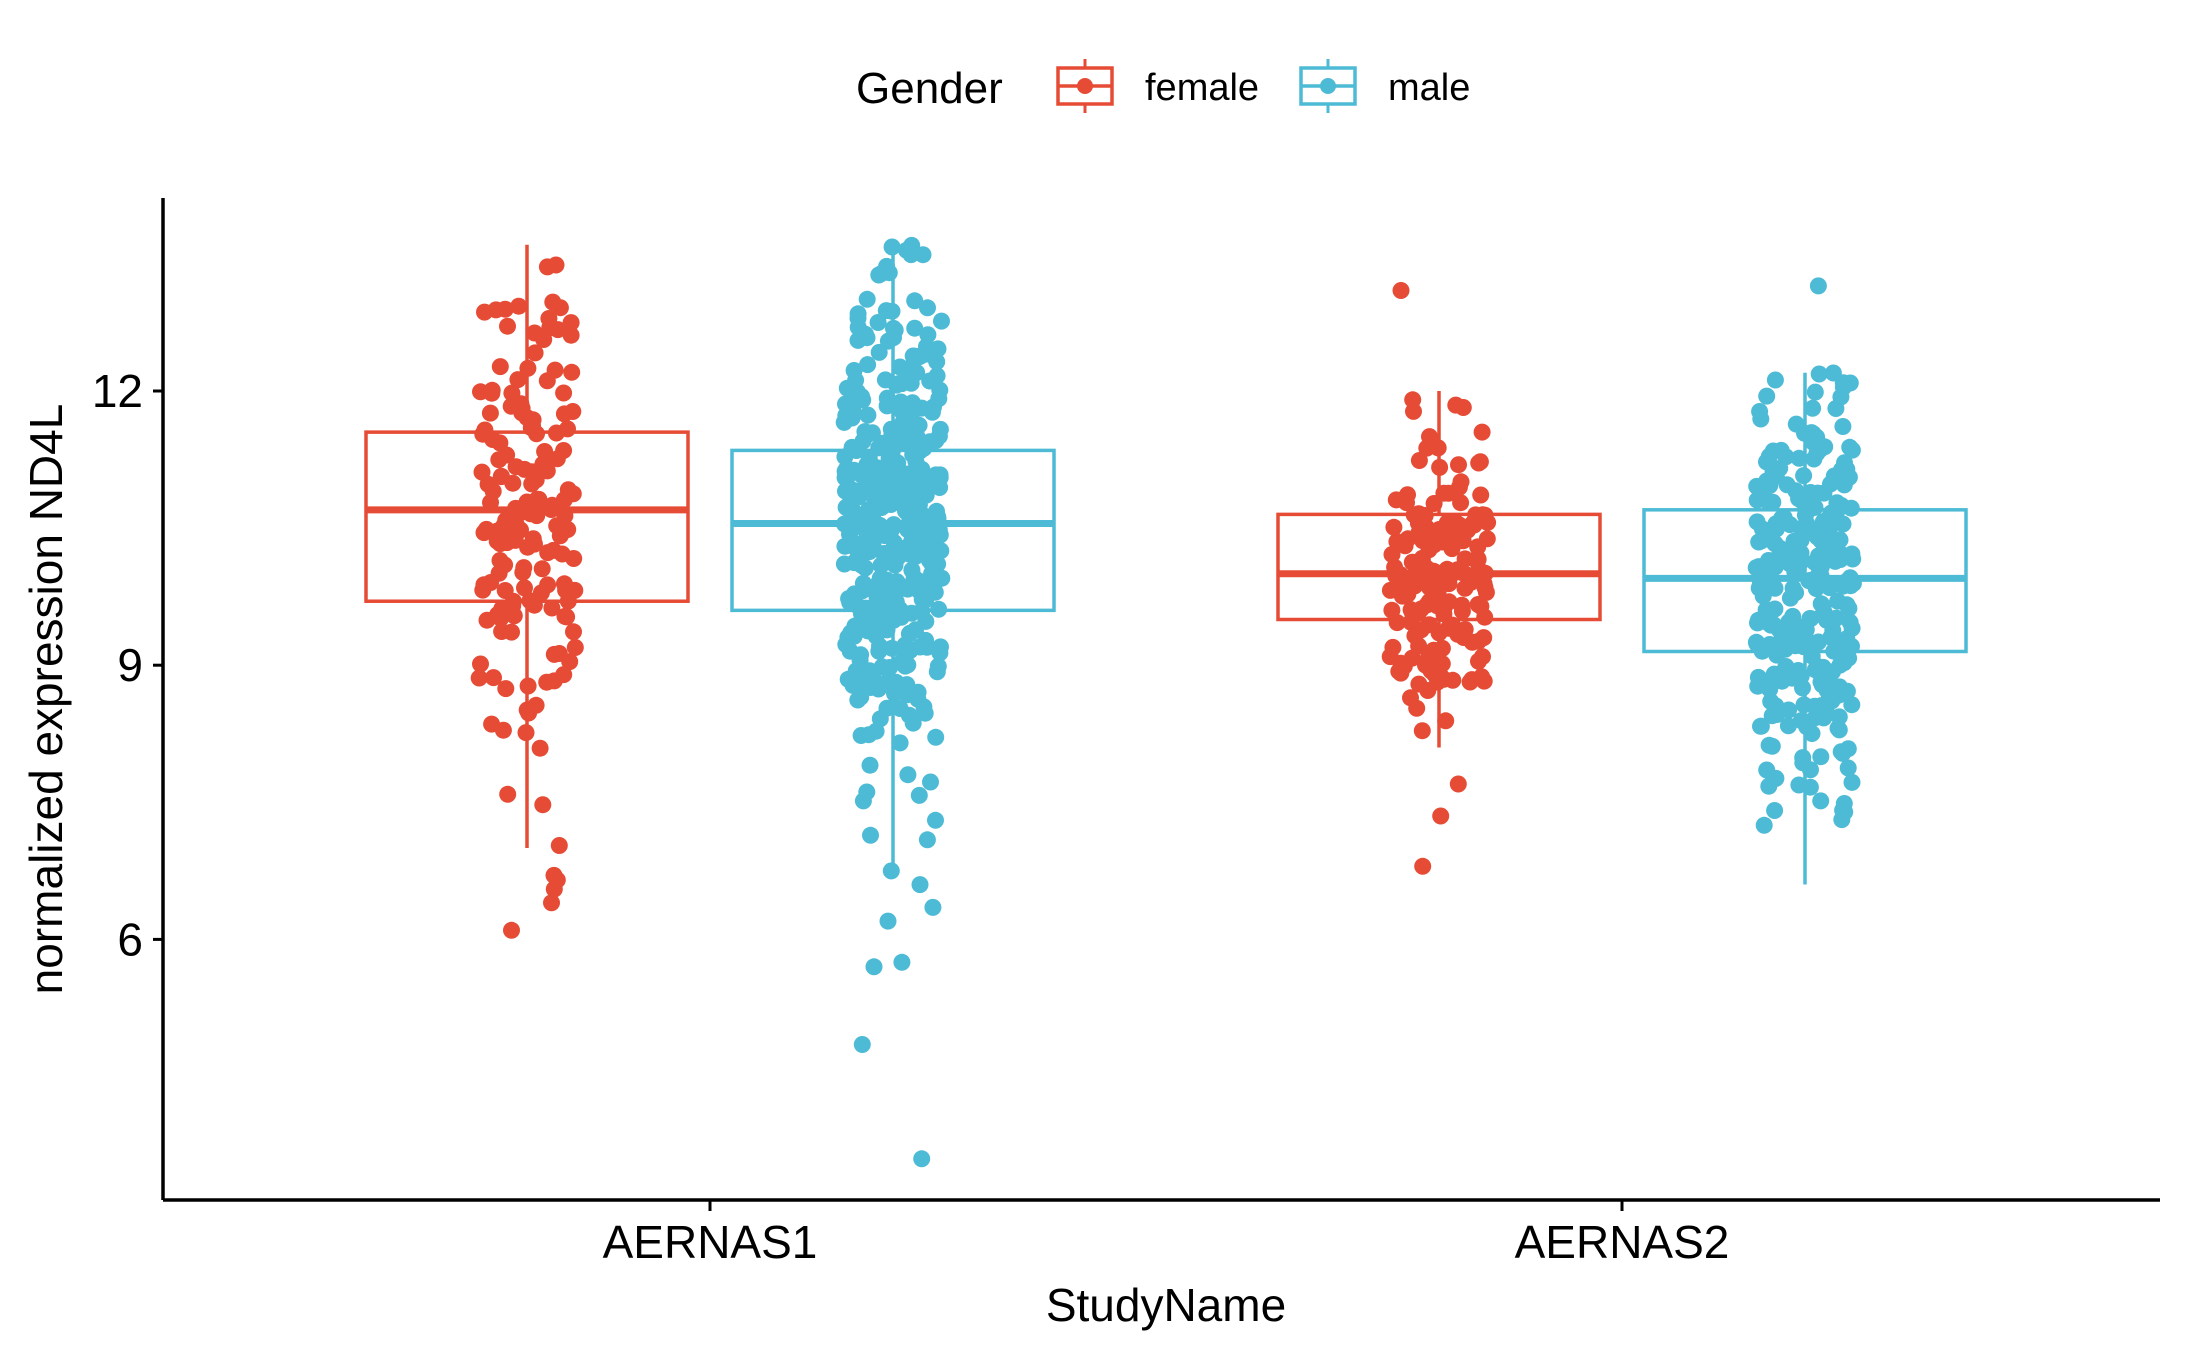  What do you see at coordinates (929, 88) in the screenshot?
I see `legend-title: Gender` at bounding box center [929, 88].